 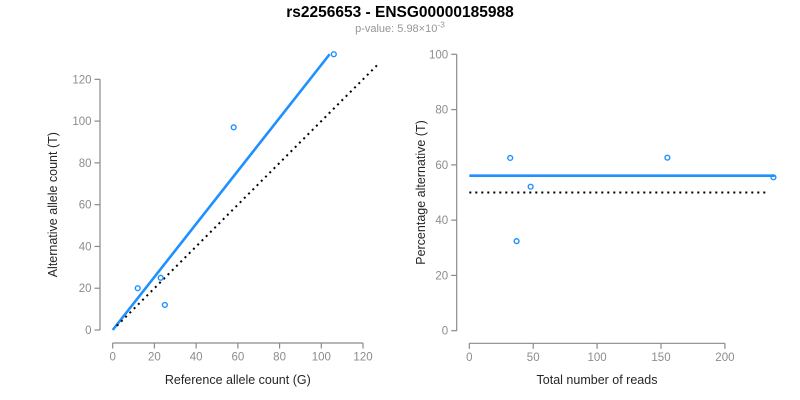 What do you see at coordinates (279, 358) in the screenshot?
I see `x-tick-label: 80` at bounding box center [279, 358].